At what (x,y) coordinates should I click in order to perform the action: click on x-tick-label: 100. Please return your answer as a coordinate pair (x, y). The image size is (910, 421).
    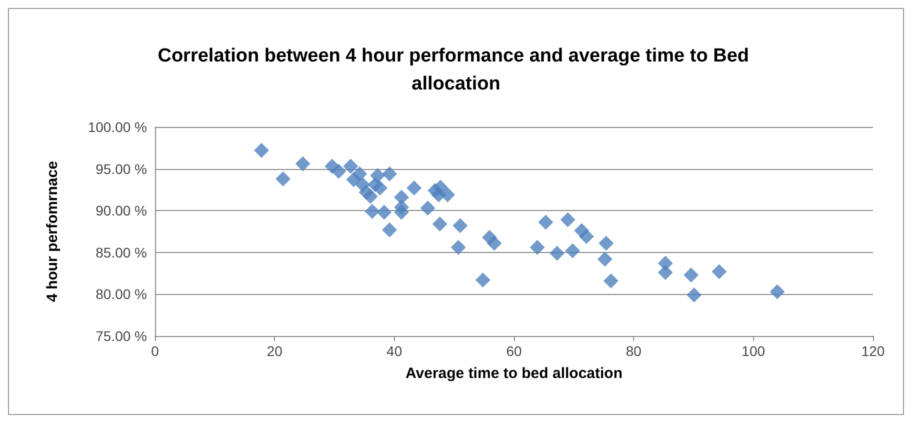
    Looking at the image, I should click on (754, 351).